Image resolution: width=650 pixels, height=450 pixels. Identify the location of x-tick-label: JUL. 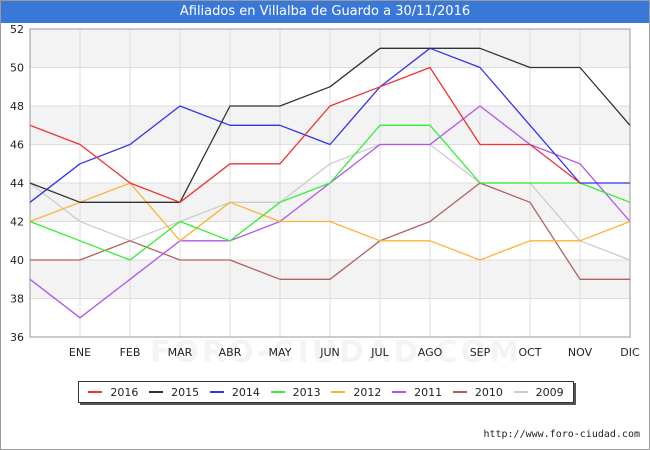
(379, 352).